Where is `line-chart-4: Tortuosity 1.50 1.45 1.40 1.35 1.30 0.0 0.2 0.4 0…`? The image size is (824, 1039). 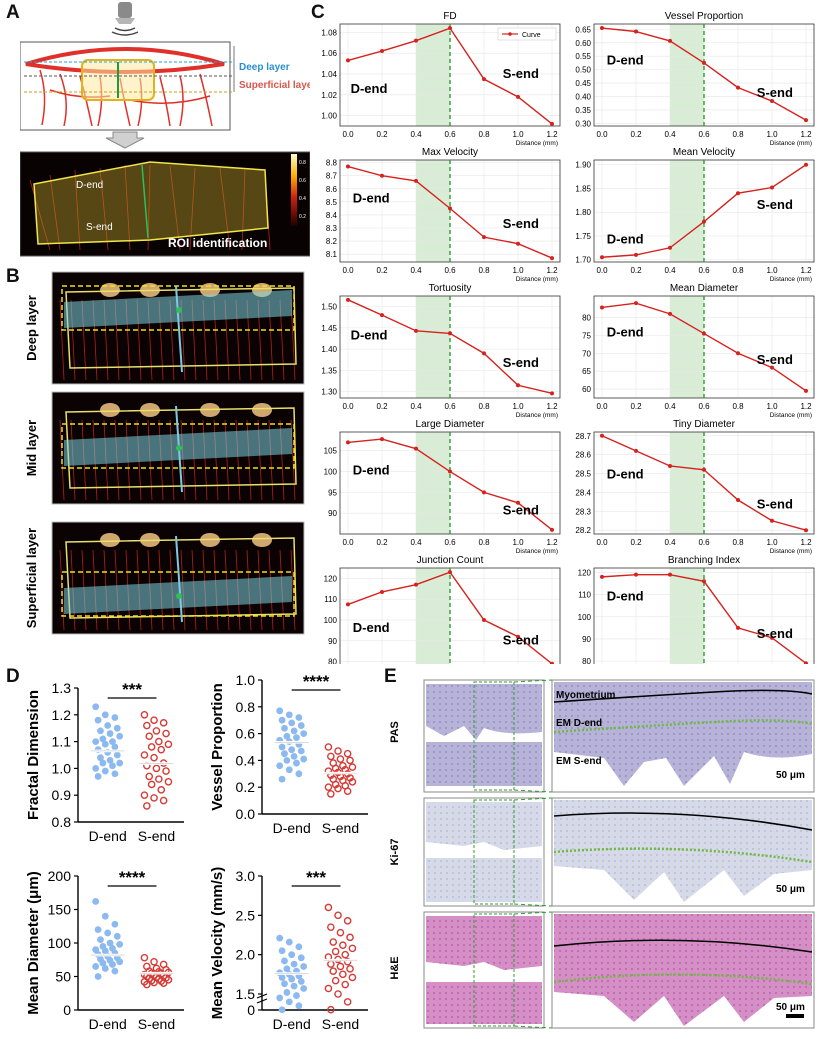
line-chart-4: Tortuosity 1.50 1.45 1.40 1.35 1.30 0.0 0.2 0.4 0… is located at coordinates (441, 351).